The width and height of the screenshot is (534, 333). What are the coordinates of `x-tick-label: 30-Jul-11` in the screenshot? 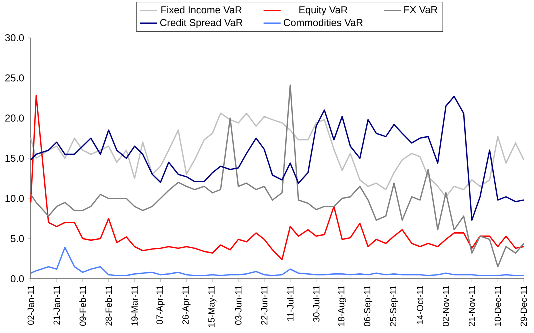 It's located at (316, 304).